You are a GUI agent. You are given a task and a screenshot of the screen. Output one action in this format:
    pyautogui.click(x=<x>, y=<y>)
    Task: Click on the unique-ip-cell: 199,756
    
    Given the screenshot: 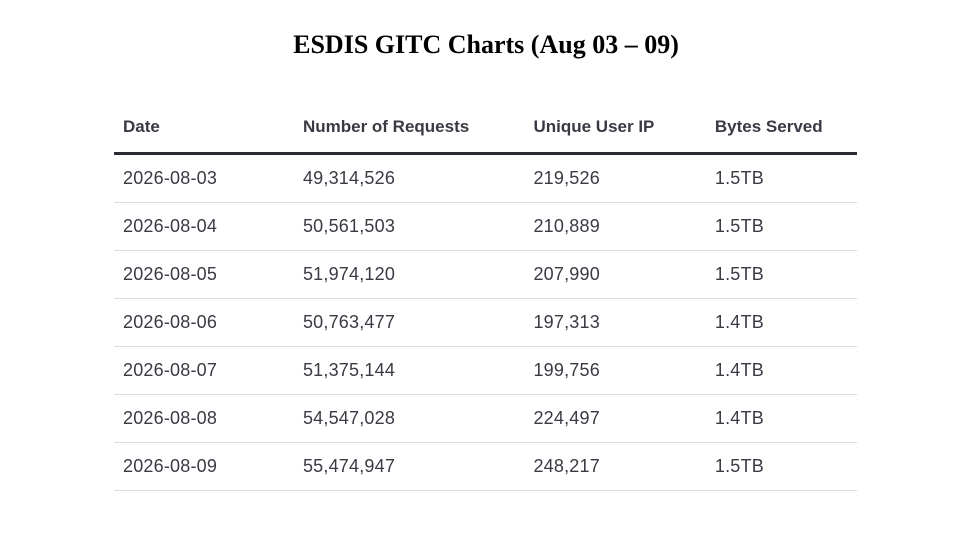 What is the action you would take?
    pyautogui.click(x=615, y=370)
    